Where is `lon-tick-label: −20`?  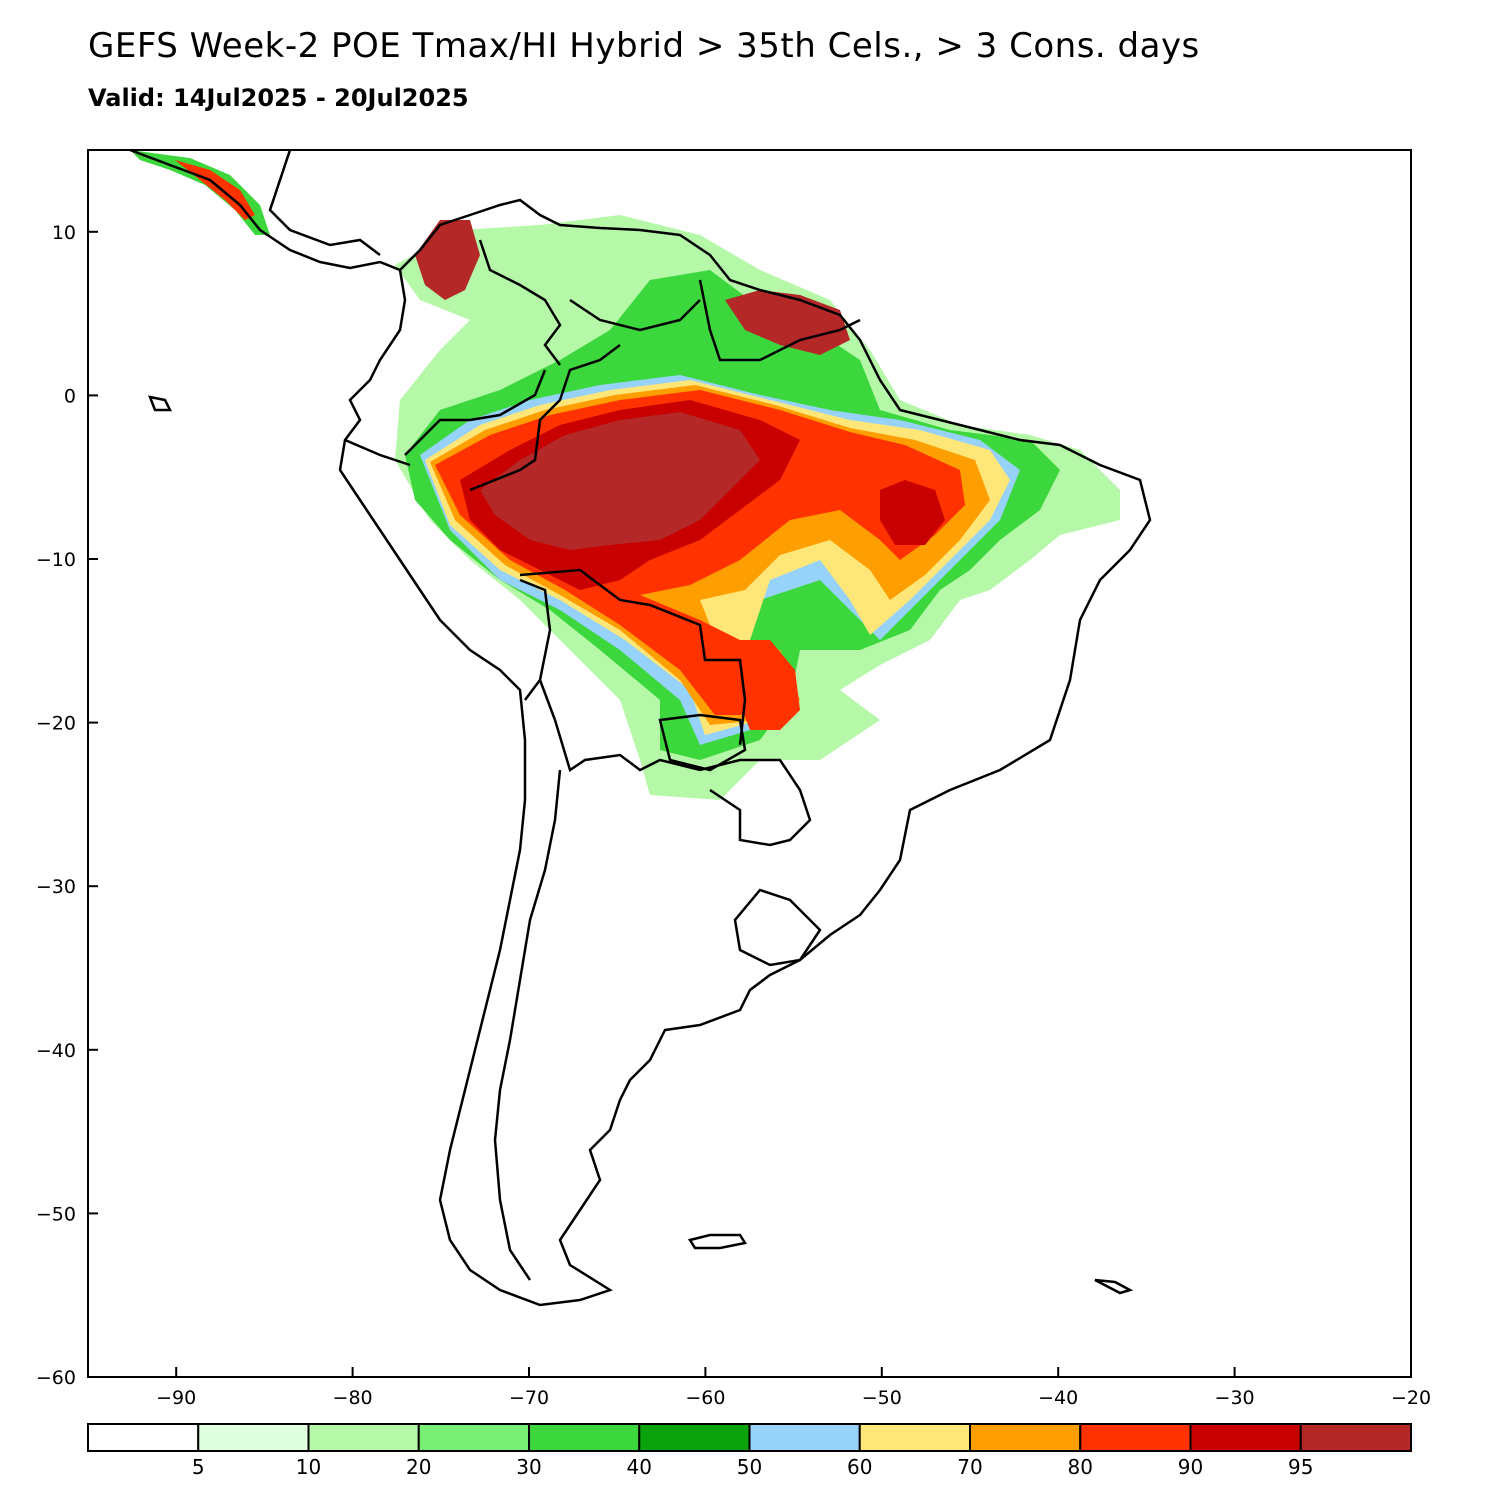 lon-tick-label: −20 is located at coordinates (1411, 1398).